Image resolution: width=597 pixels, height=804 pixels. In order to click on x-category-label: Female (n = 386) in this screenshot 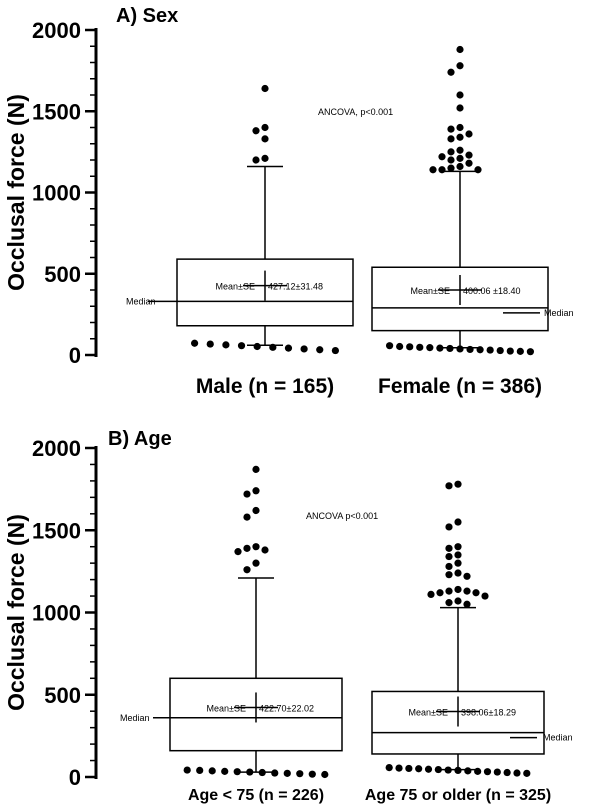, I will do `click(460, 386)`.